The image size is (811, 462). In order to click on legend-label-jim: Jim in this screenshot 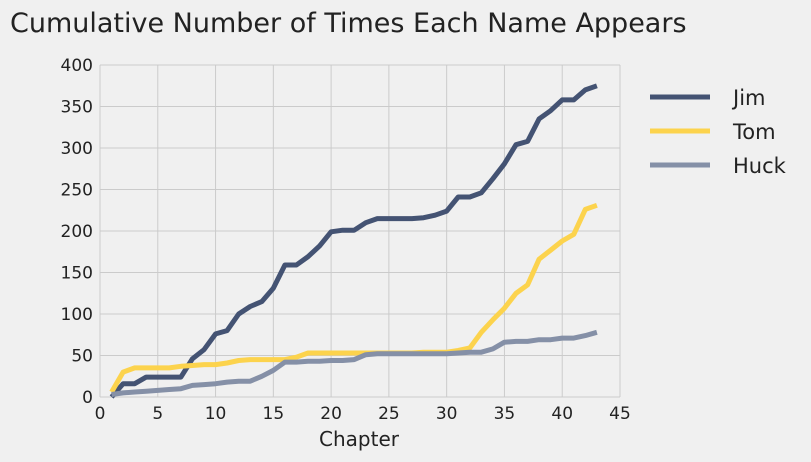, I will do `click(748, 98)`.